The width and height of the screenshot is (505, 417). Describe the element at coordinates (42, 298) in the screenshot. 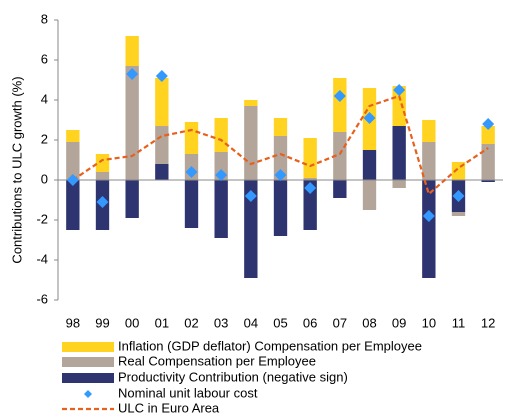

I see `y-tick-label: -6` at that location.